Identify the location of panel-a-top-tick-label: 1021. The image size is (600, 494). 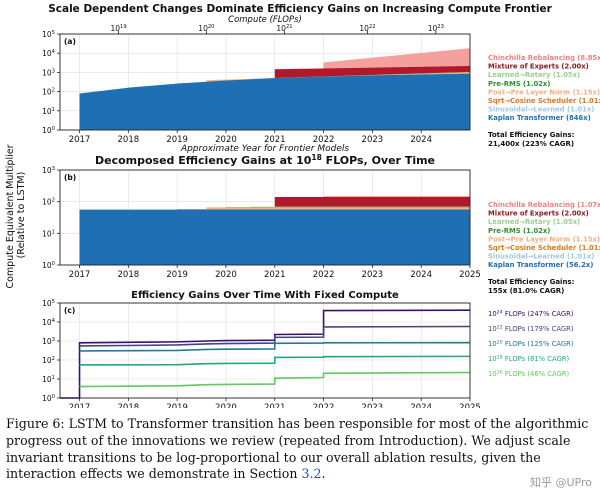
(284, 28).